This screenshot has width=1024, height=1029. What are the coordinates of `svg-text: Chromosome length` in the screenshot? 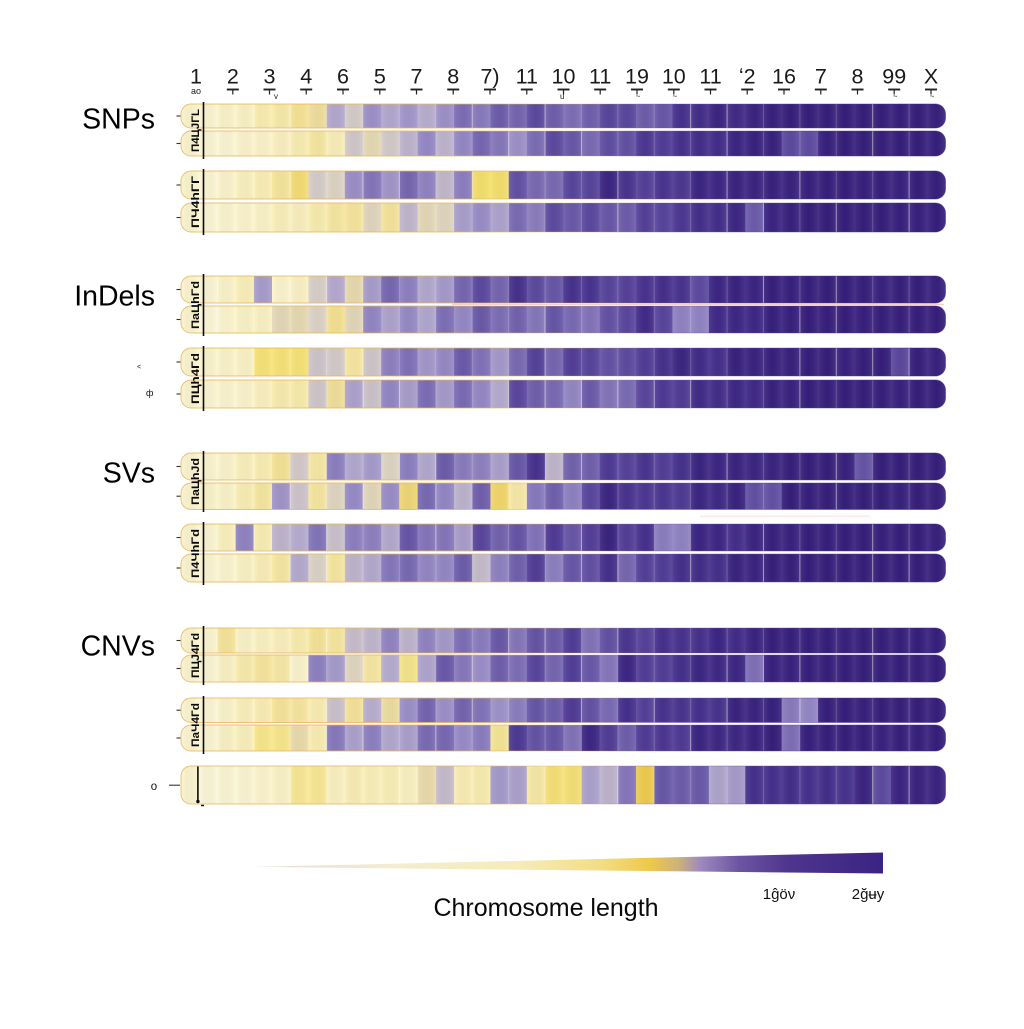 It's located at (545, 908).